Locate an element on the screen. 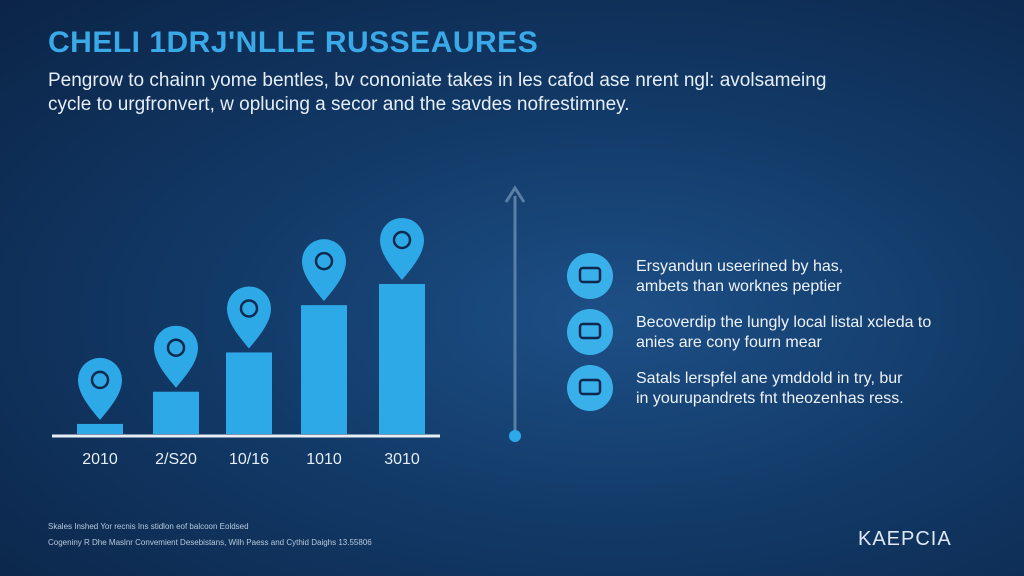 This screenshot has height=576, width=1024. x-tick-label: 10/16 is located at coordinates (249, 459).